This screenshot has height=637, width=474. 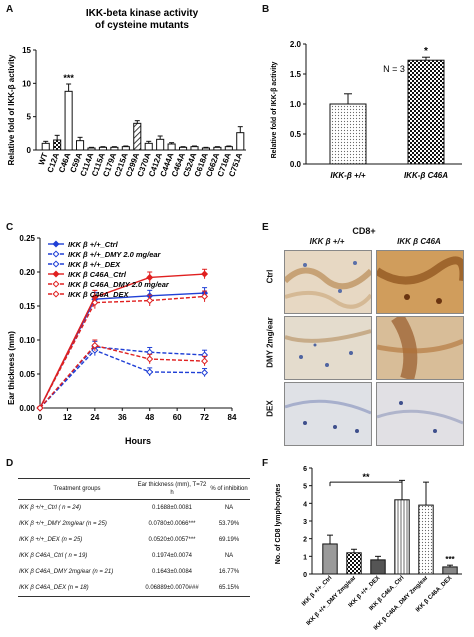 What do you see at coordinates (366, 477) in the screenshot?
I see `chart-f-significance-top: **` at bounding box center [366, 477].